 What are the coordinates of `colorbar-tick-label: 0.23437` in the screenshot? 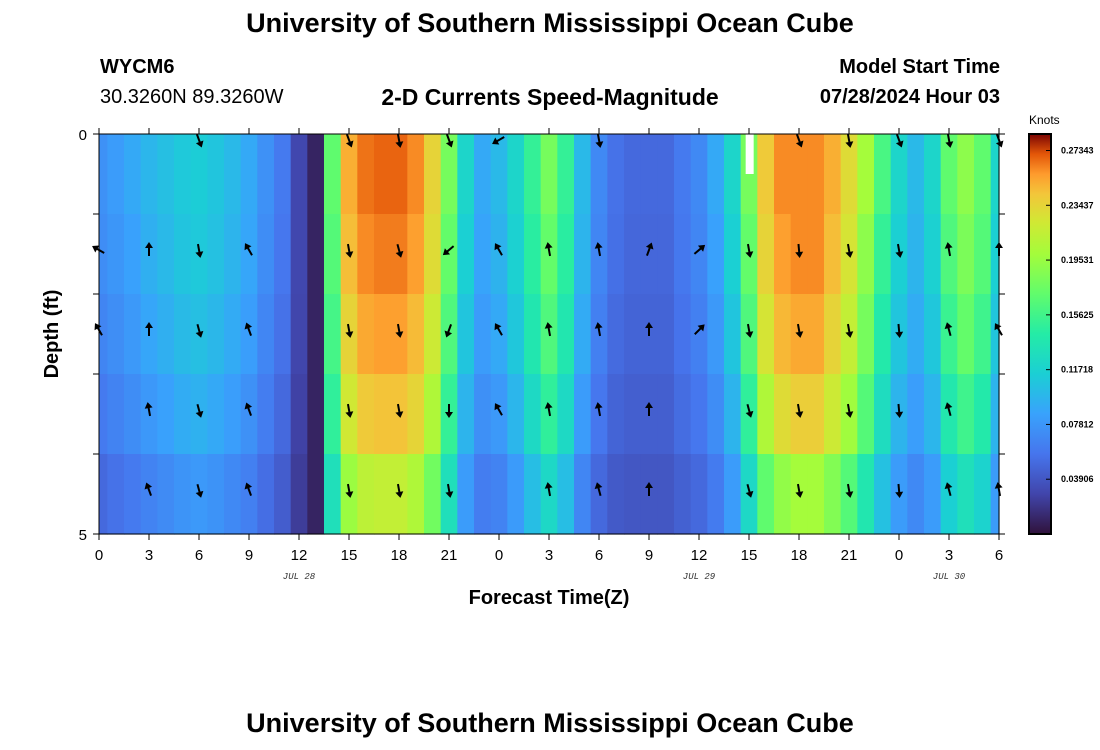 It's located at (1077, 205).